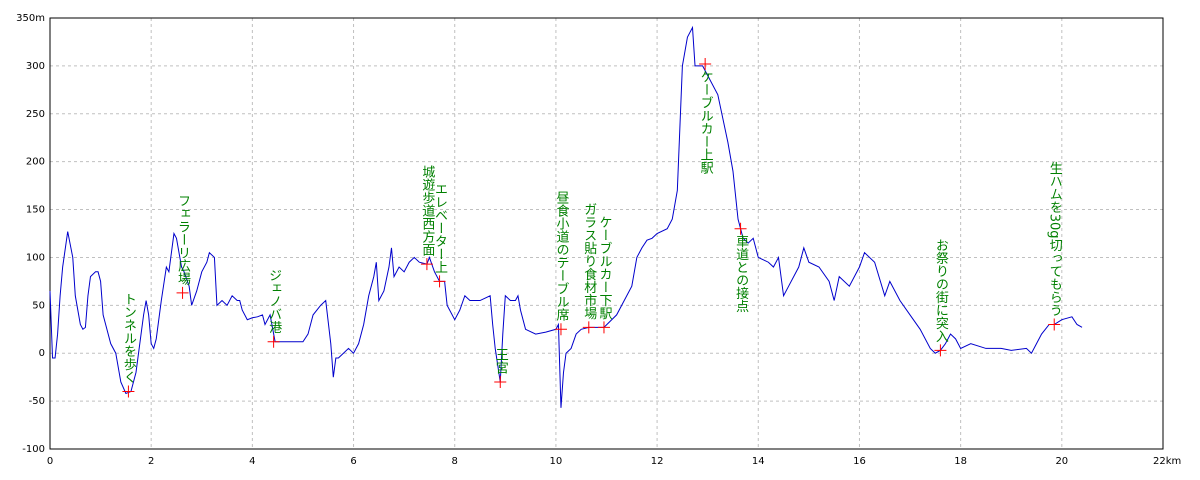 The height and width of the screenshot is (480, 1200). I want to click on y-tick-label: -100, so click(33, 449).